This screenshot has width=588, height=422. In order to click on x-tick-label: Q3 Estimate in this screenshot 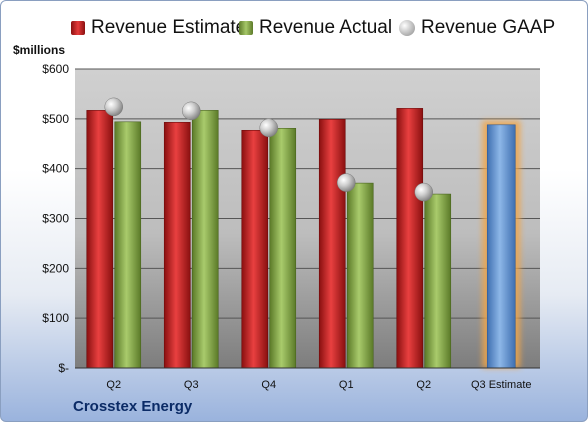, I will do `click(501, 385)`.